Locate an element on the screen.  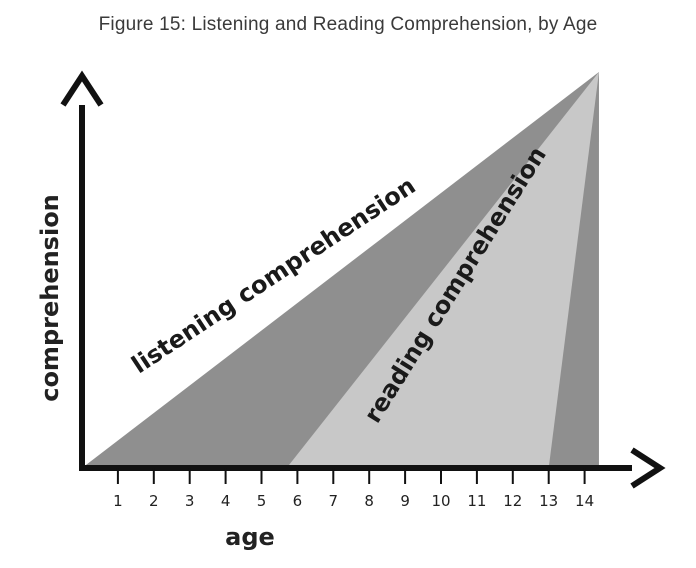
x-tick-label-1: 1 is located at coordinates (118, 501).